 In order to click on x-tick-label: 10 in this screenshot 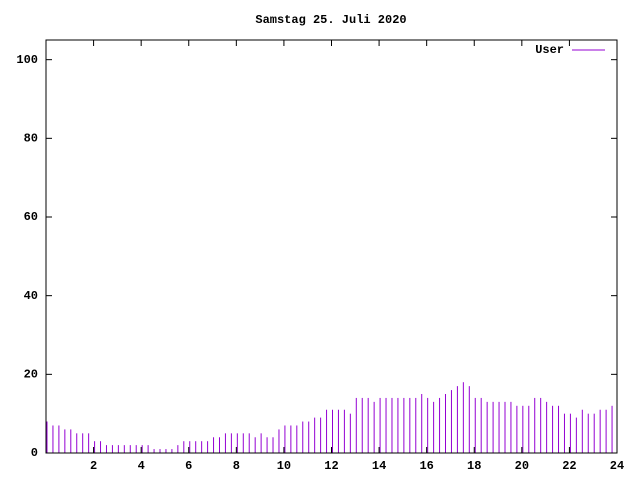, I will do `click(284, 466)`.